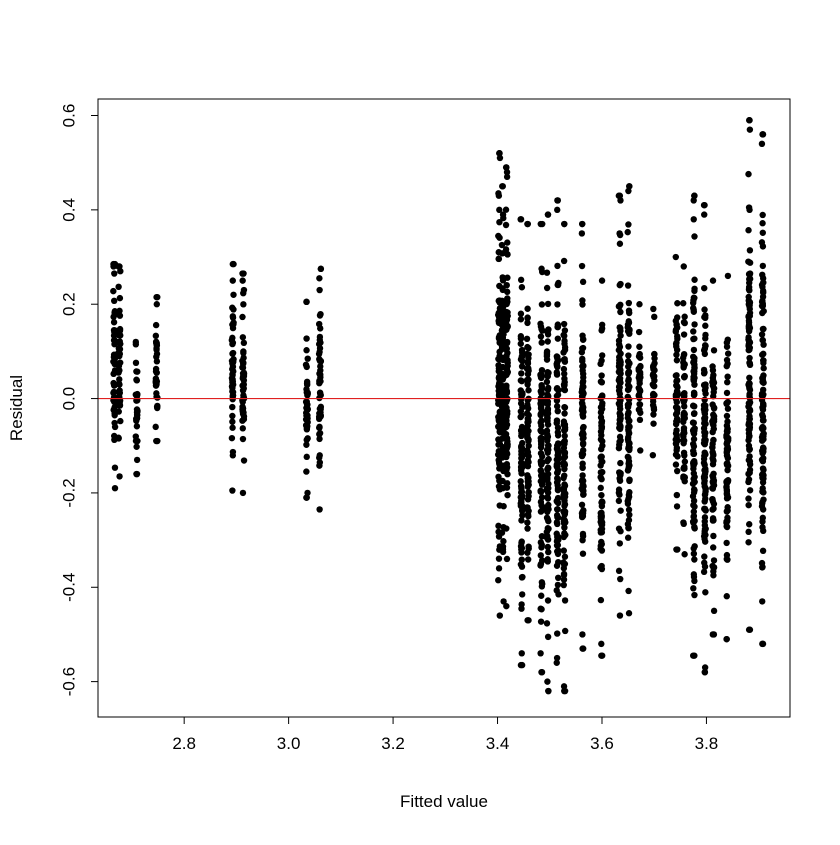 The width and height of the screenshot is (840, 845). I want to click on y-tick-label: 0.0, so click(68, 399).